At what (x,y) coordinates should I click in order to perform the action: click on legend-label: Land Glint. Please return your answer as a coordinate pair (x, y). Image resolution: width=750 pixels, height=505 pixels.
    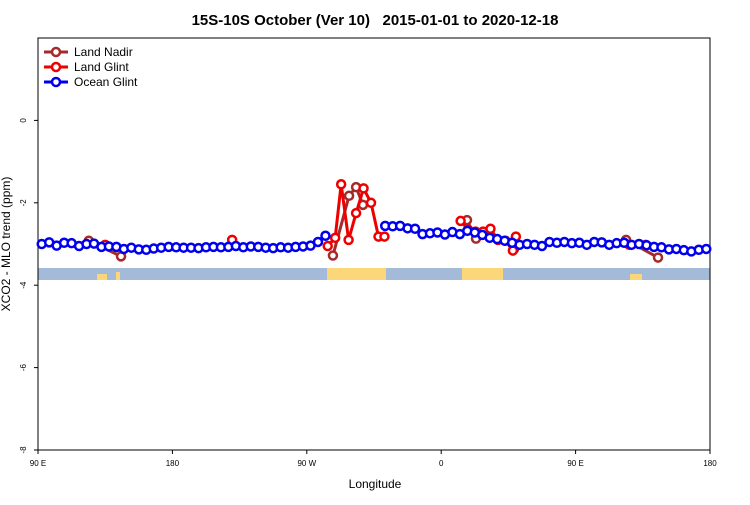
    Looking at the image, I should click on (101, 67).